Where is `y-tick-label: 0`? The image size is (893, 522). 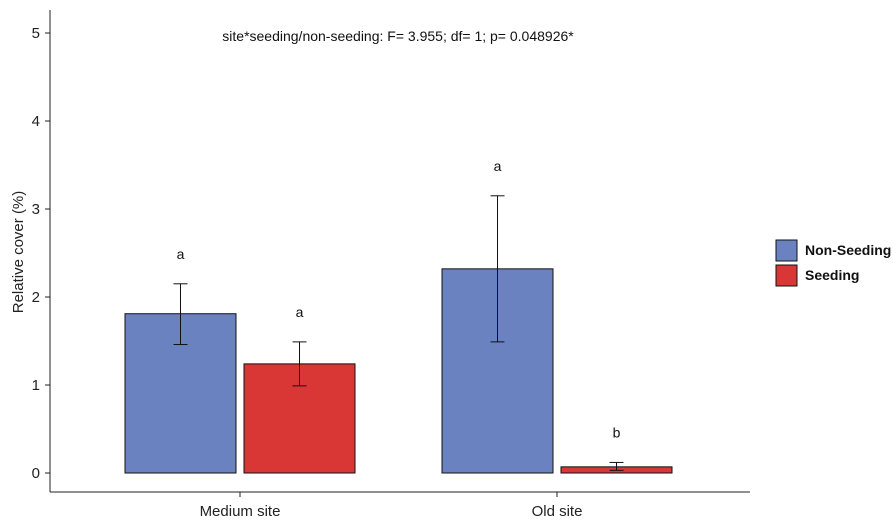
y-tick-label: 0 is located at coordinates (36, 473).